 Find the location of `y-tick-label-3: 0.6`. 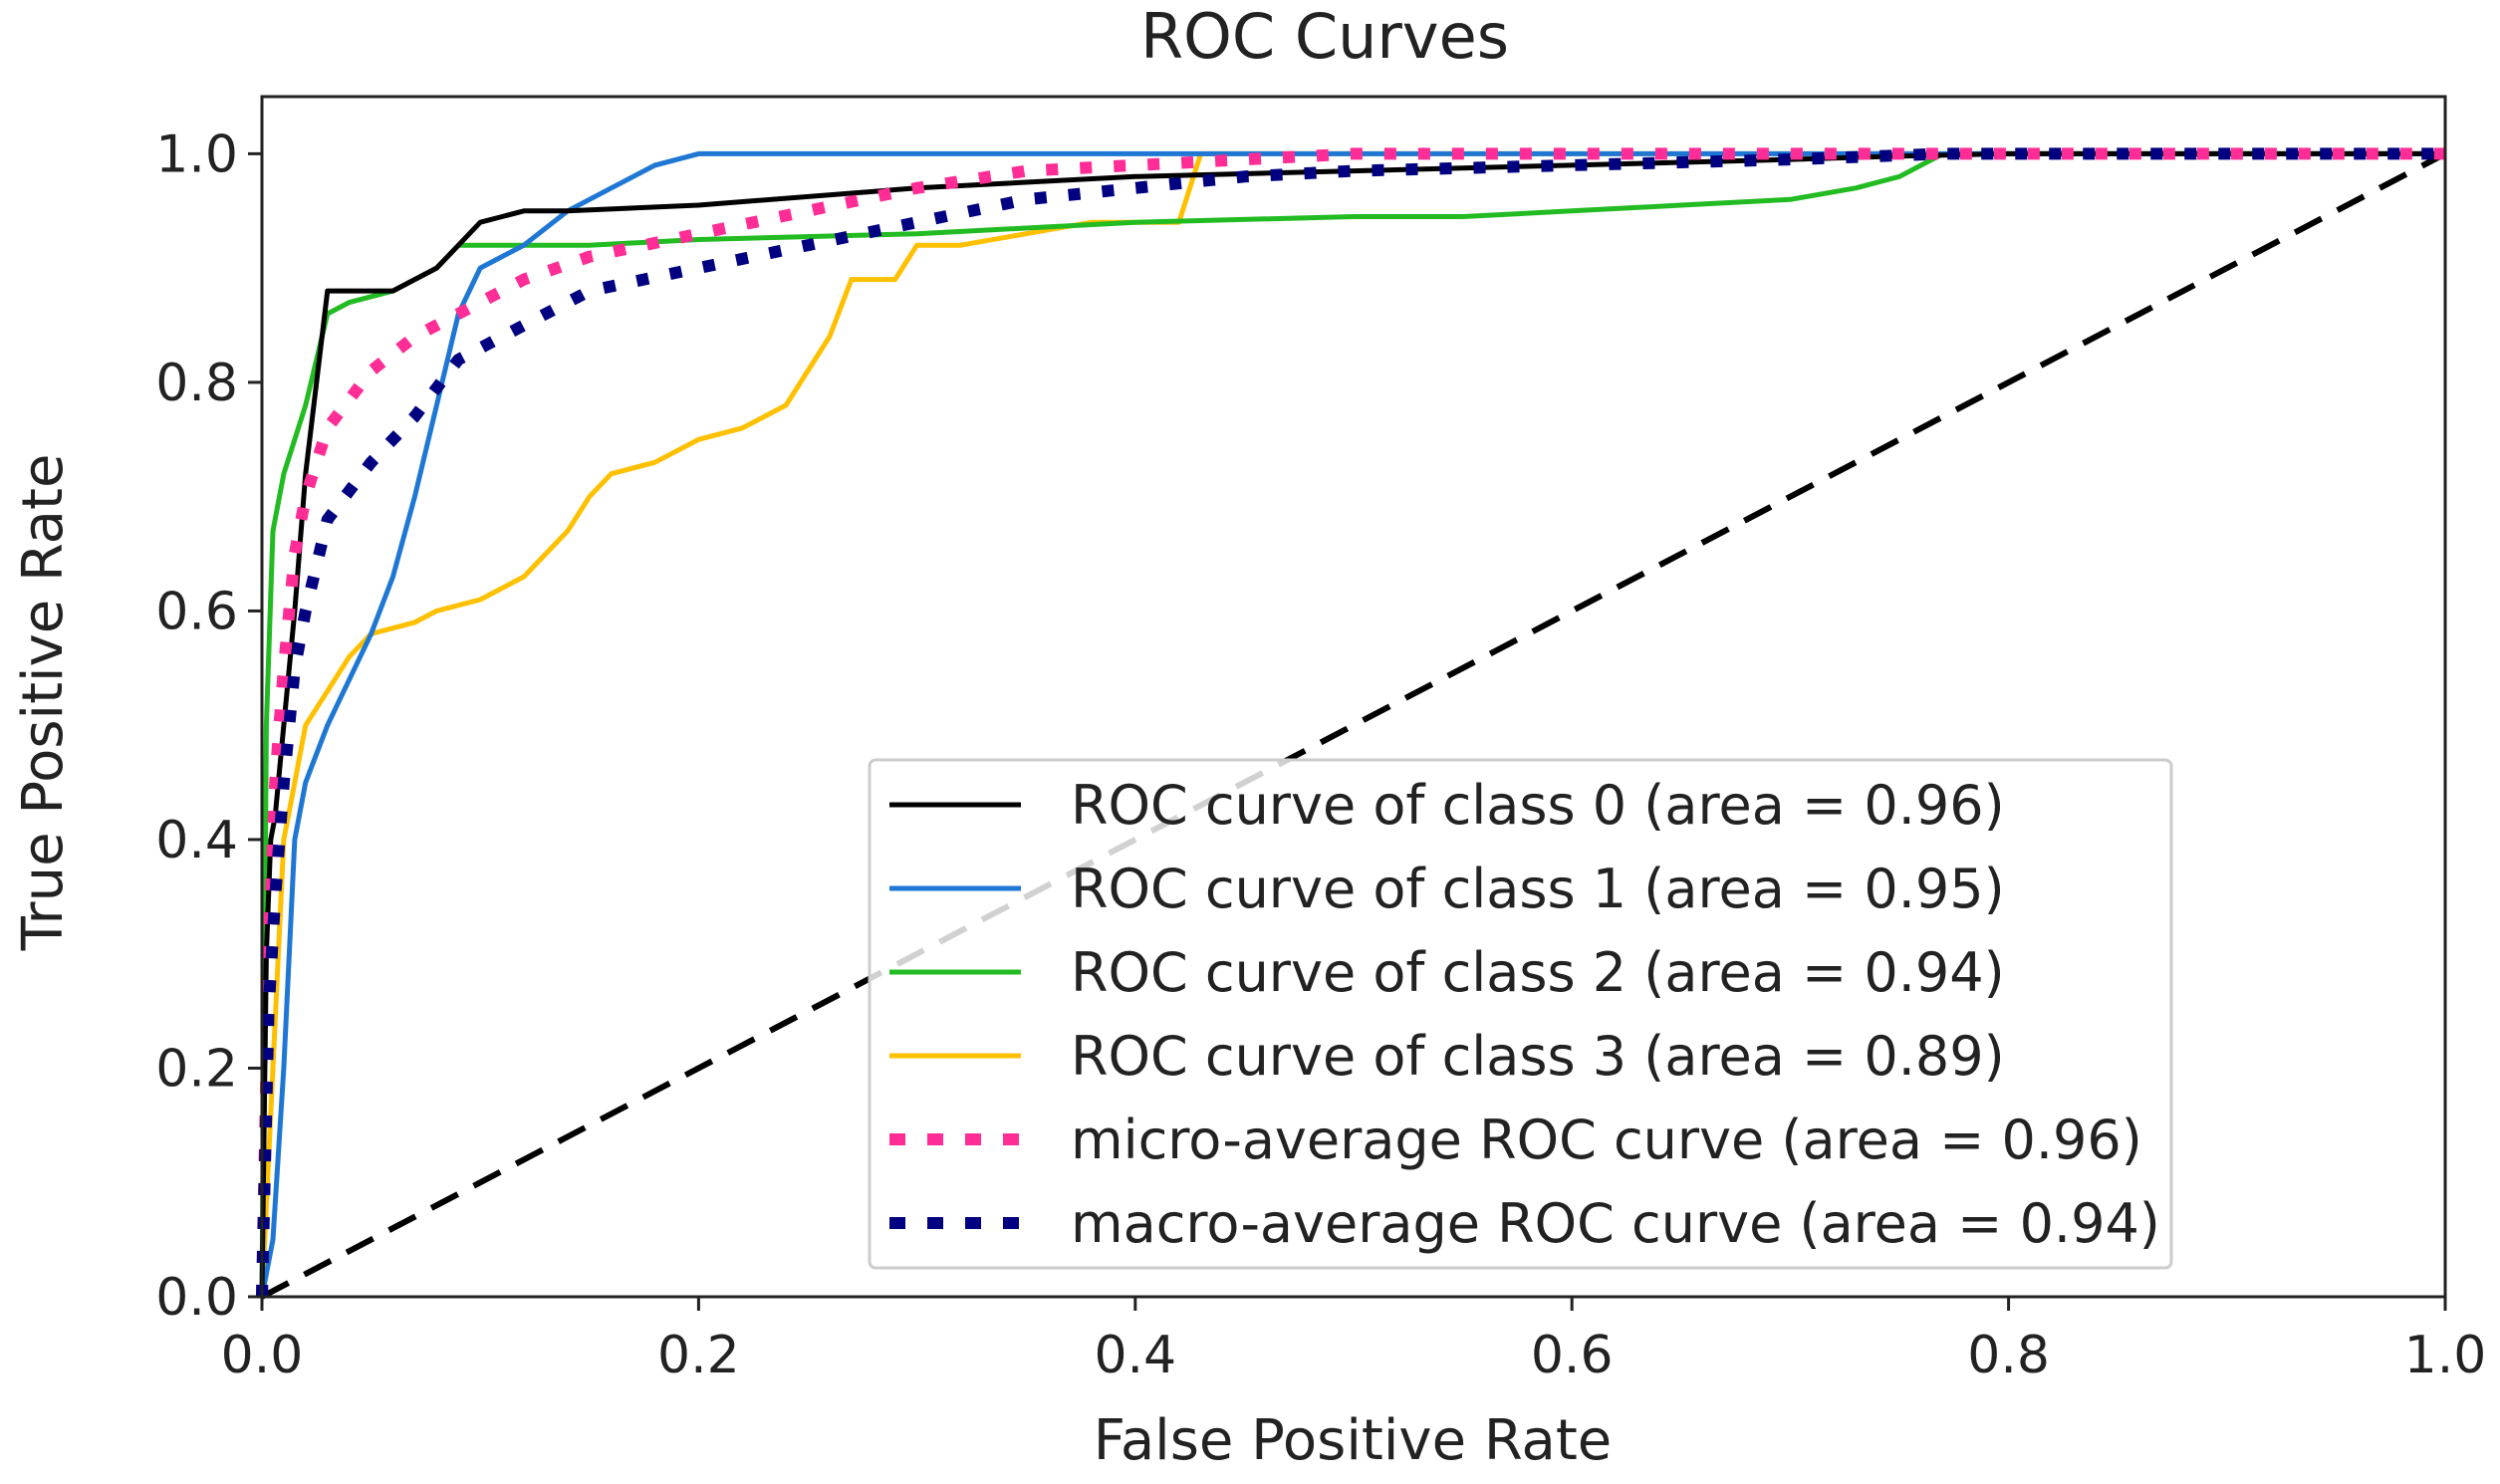

y-tick-label-3: 0.6 is located at coordinates (196, 611).